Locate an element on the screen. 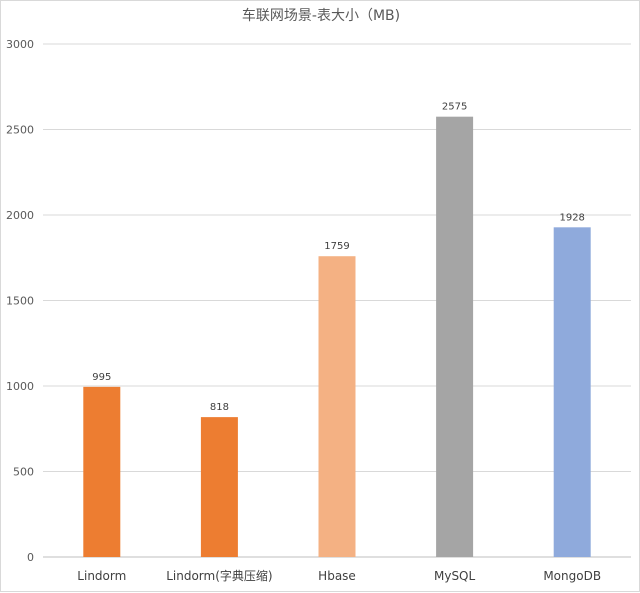  x-tick-label-1: Lindorm is located at coordinates (101, 576).